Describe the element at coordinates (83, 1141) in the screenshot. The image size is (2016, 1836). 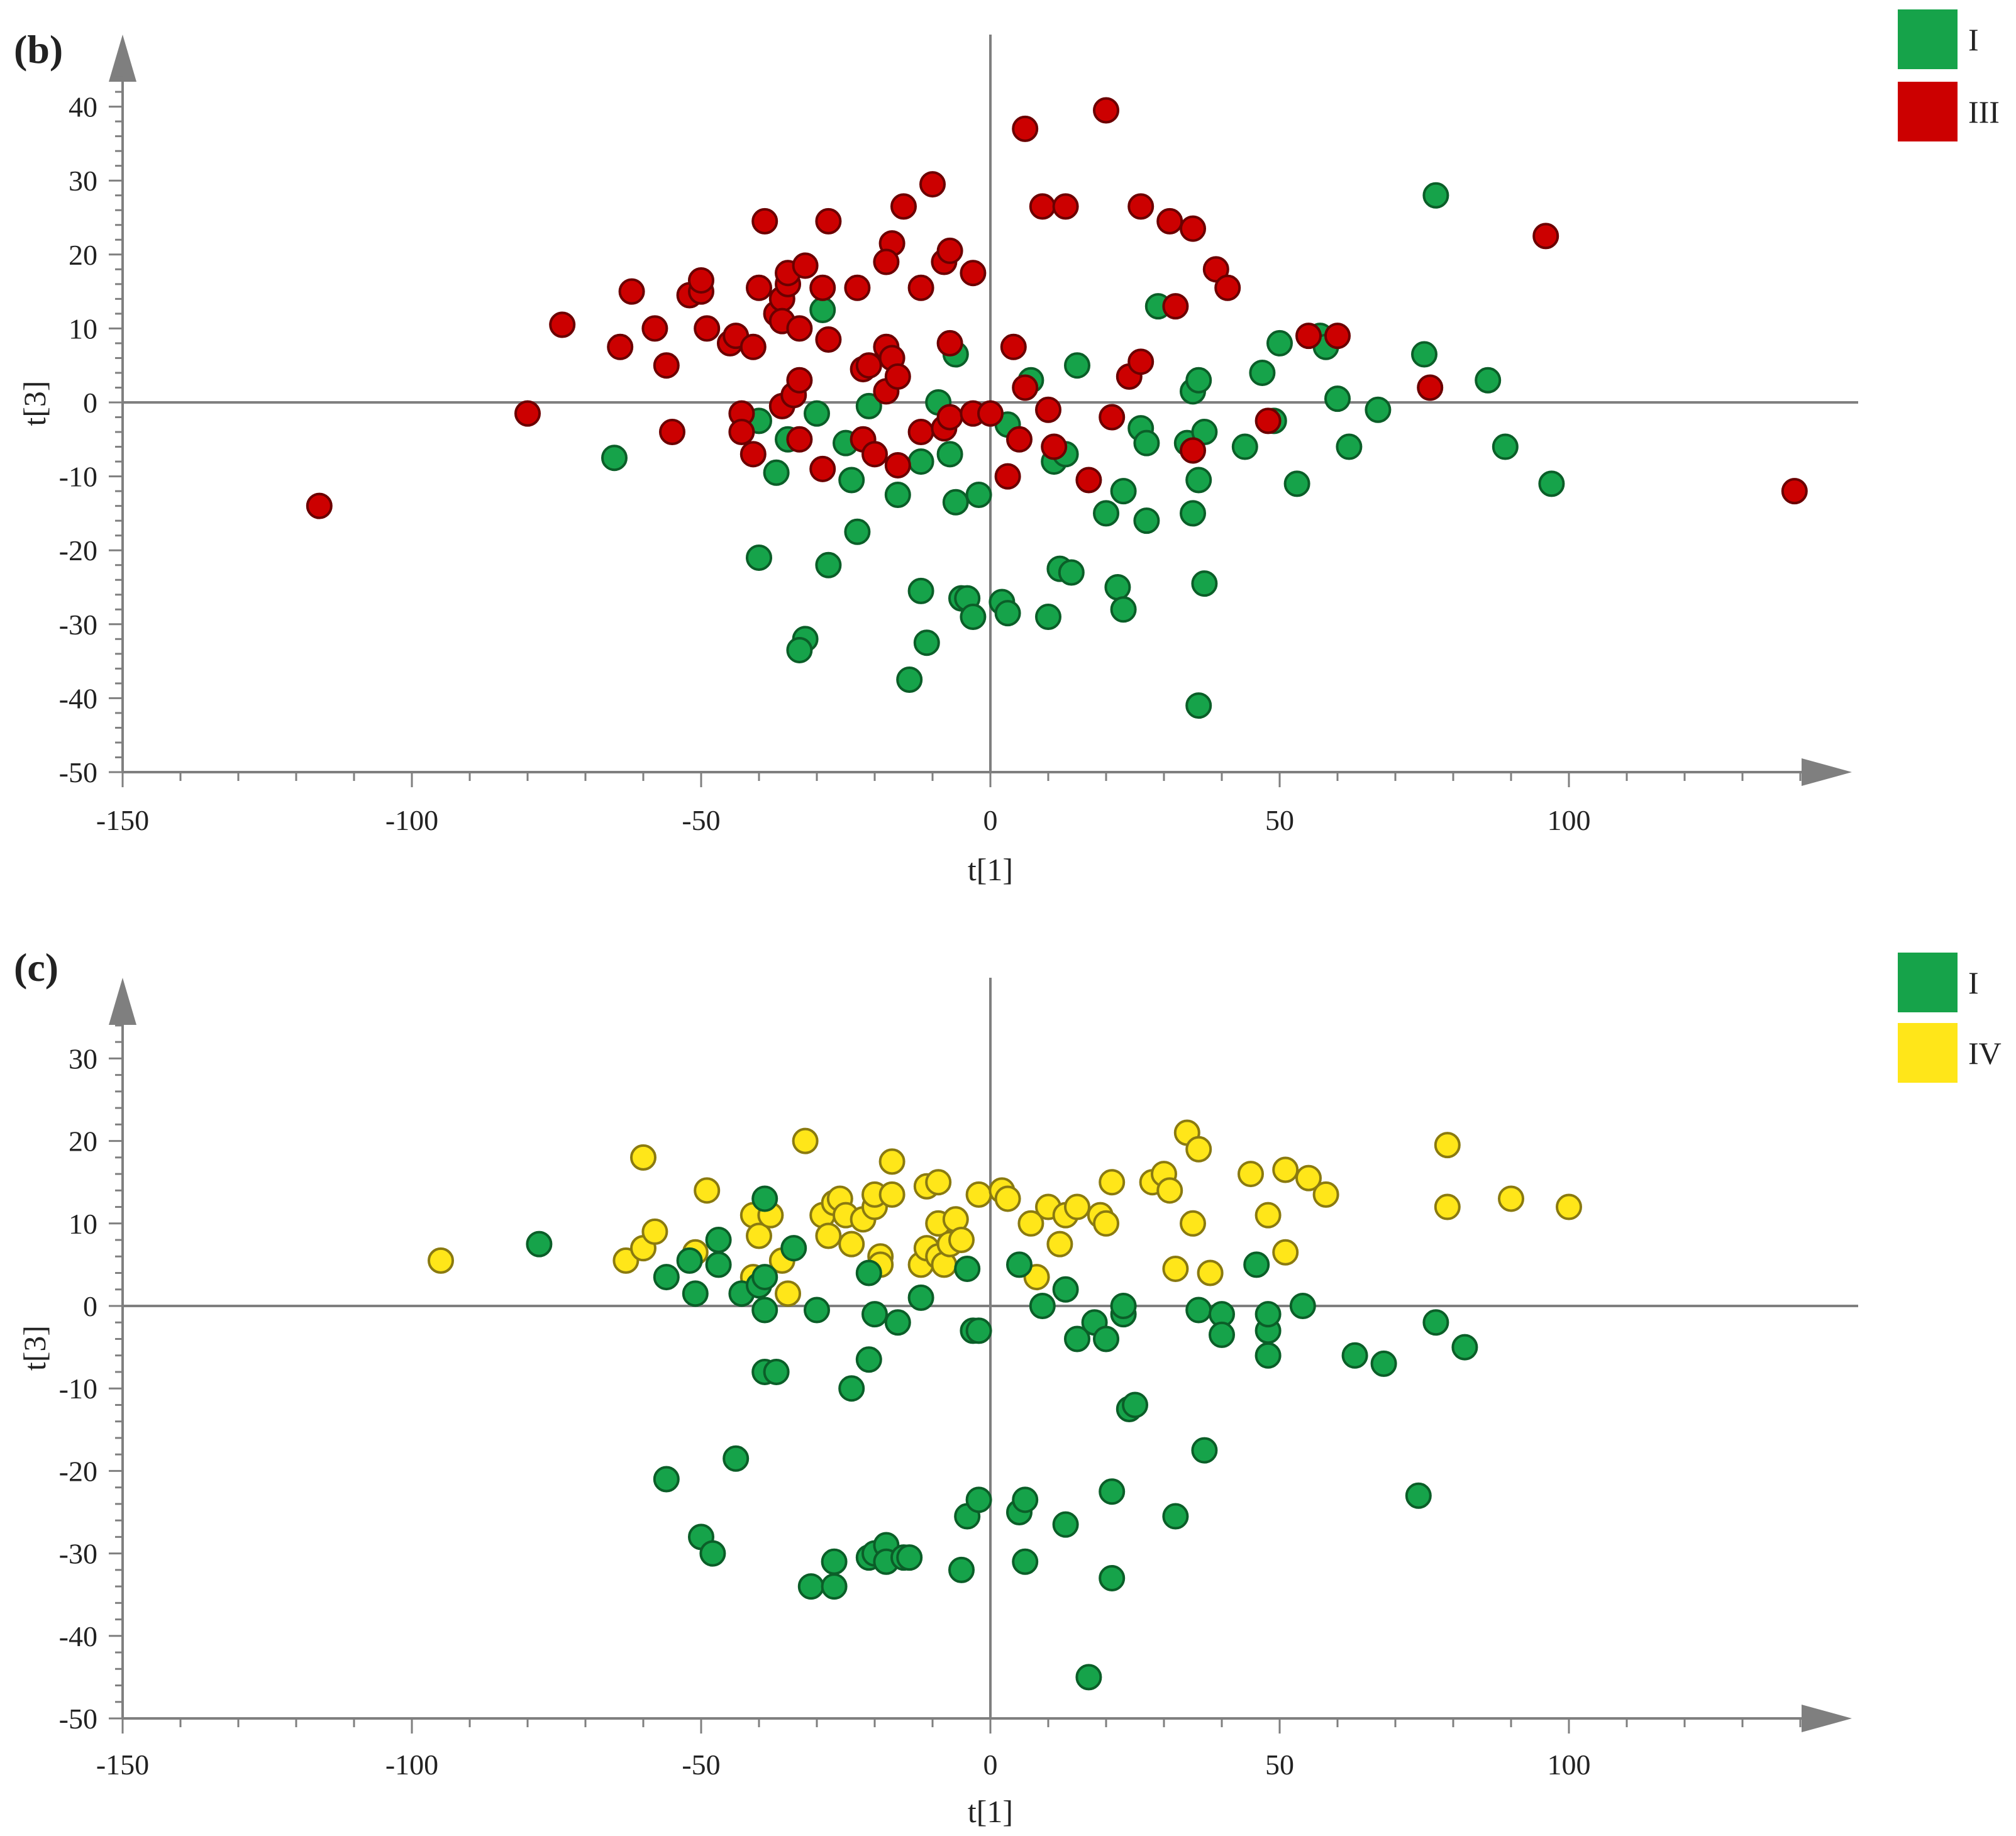
I see `y-tick-label: 20` at that location.